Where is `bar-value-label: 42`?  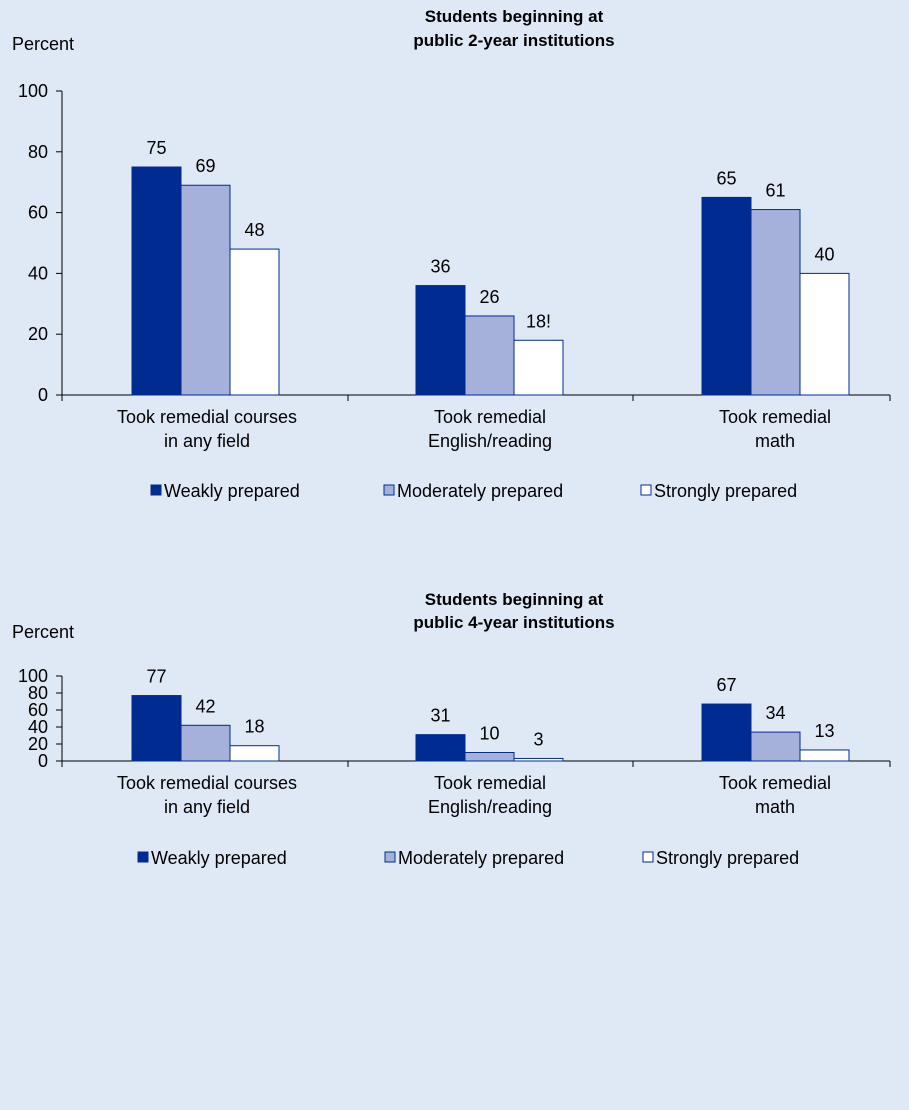
bar-value-label: 42 is located at coordinates (205, 706).